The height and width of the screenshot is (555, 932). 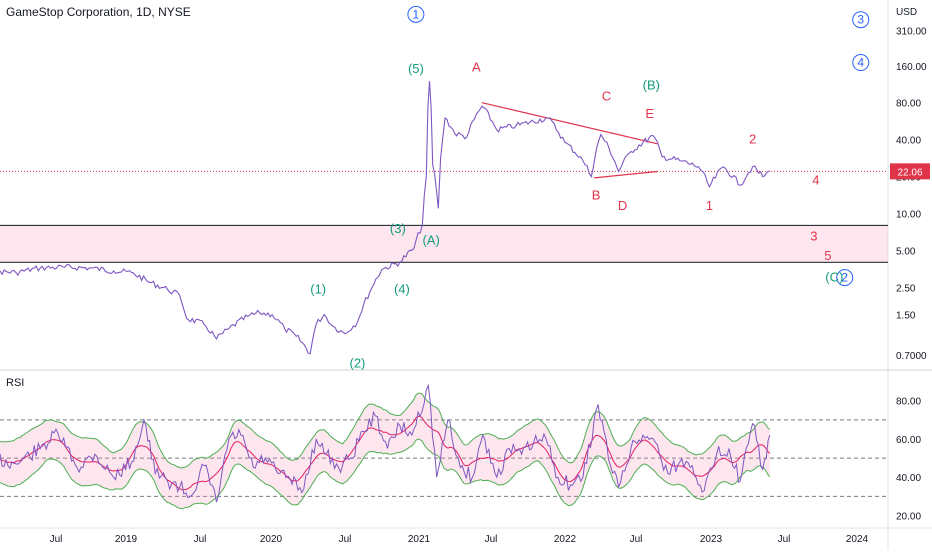 I want to click on wave-label-0: 1, so click(x=416, y=14).